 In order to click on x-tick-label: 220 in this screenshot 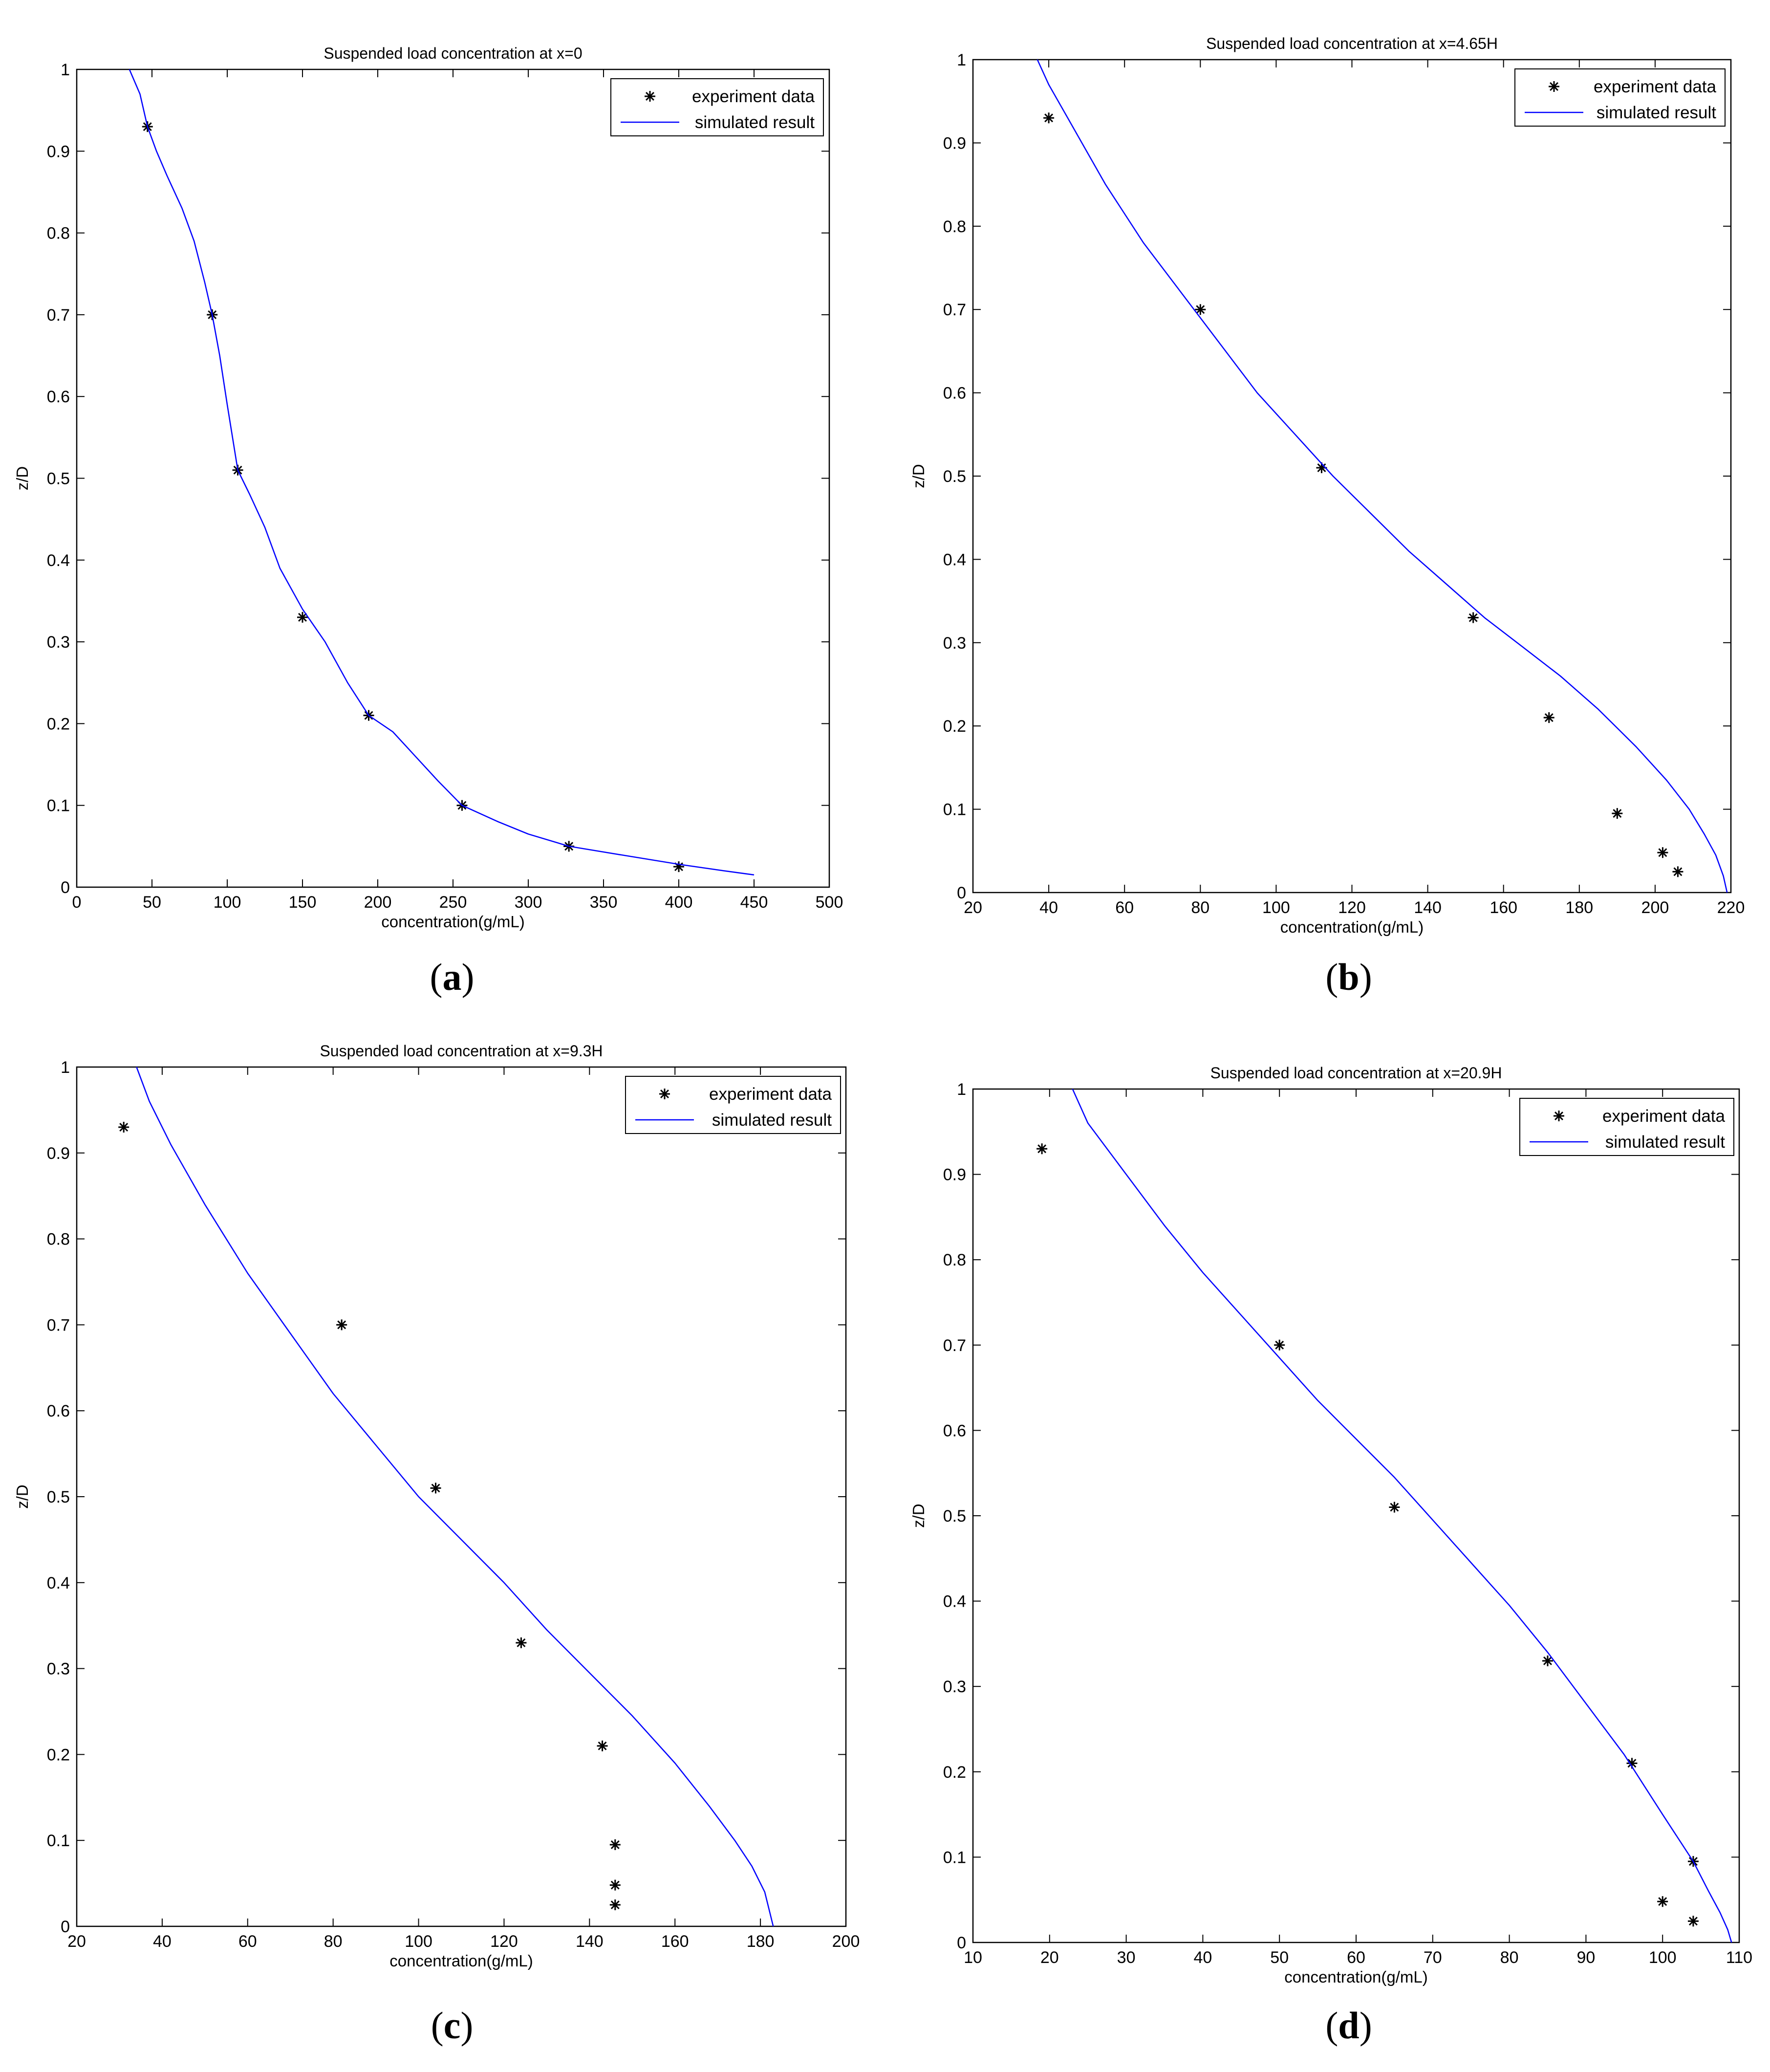, I will do `click(1731, 907)`.